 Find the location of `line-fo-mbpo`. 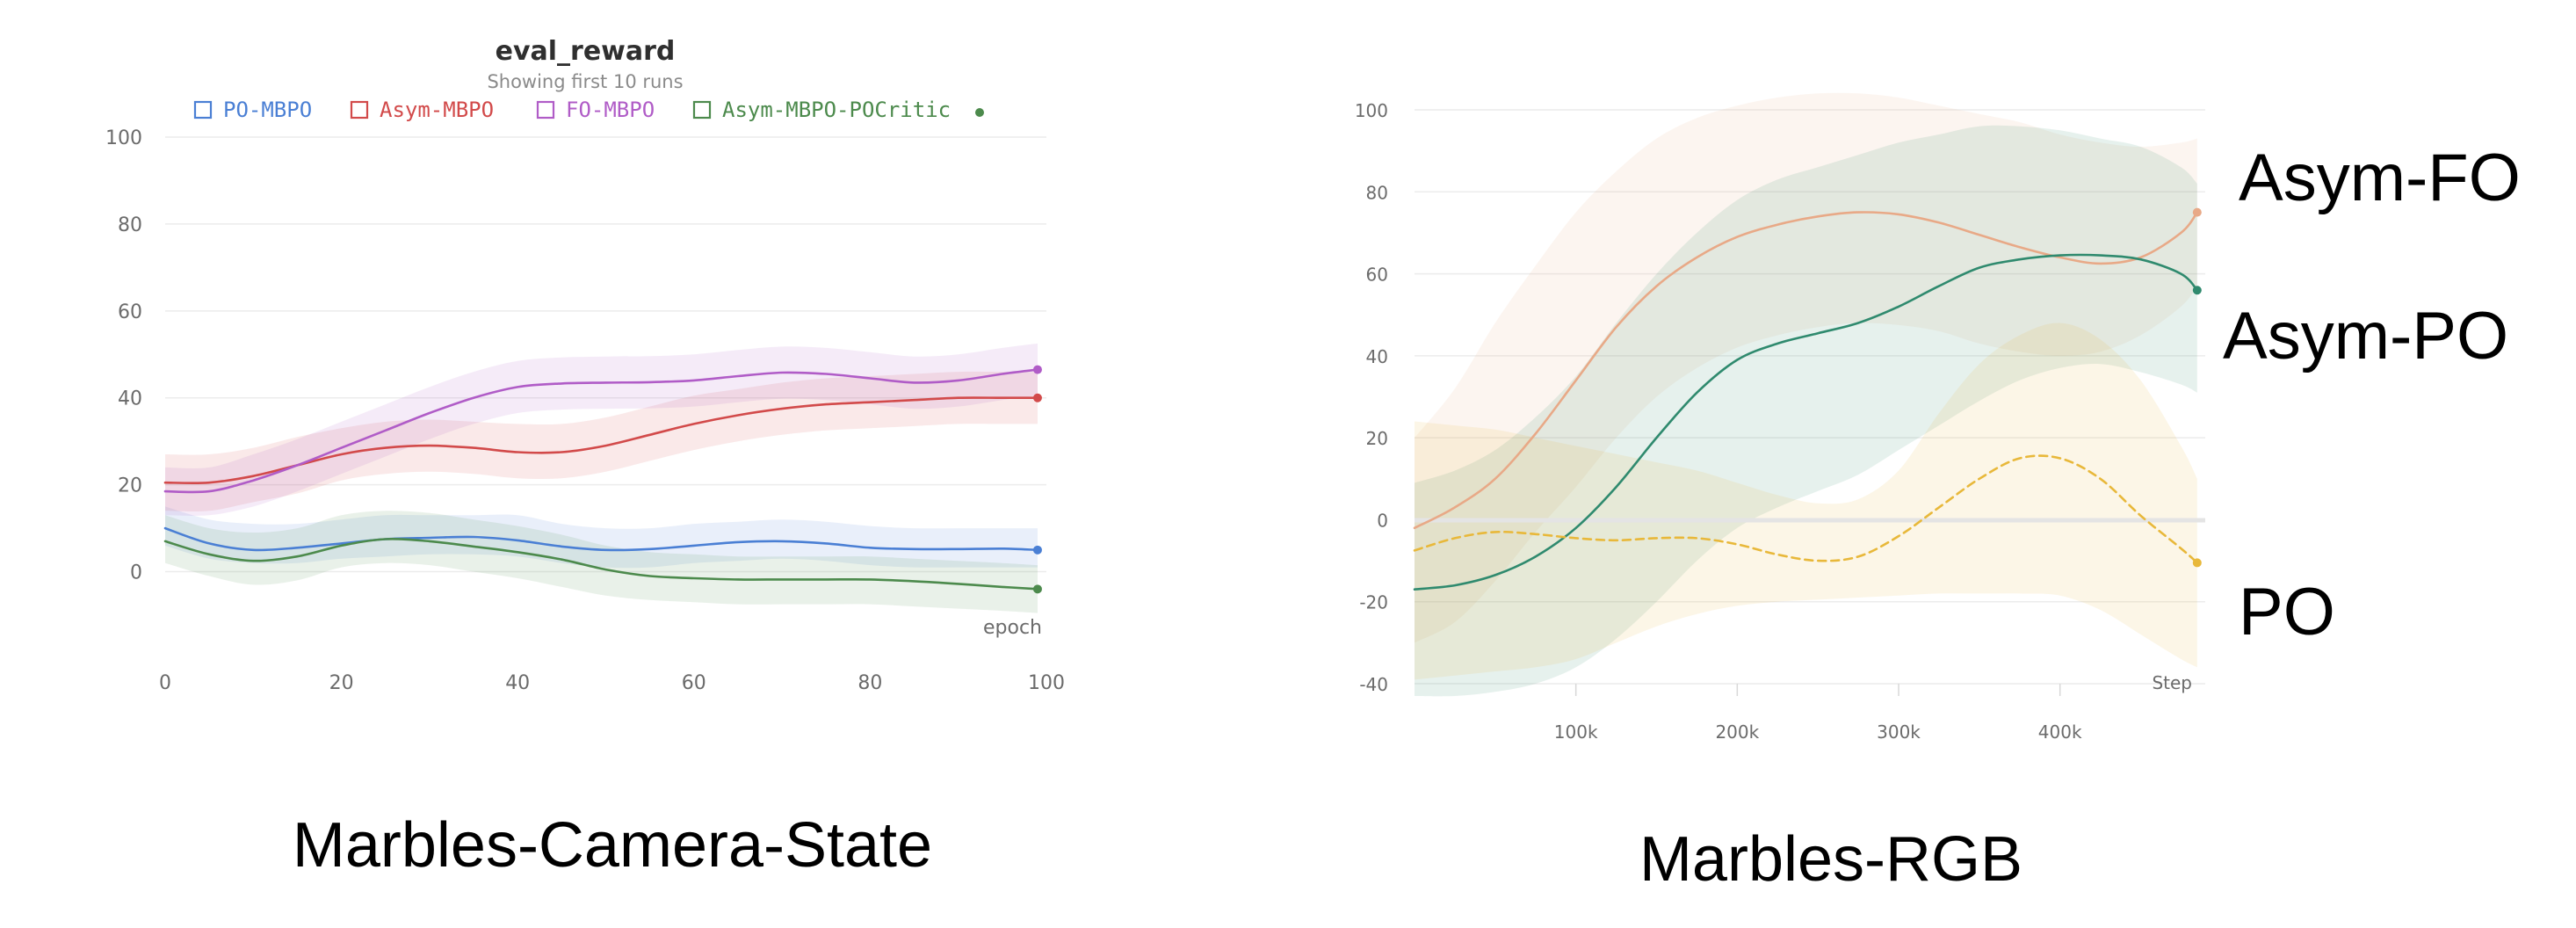

line-fo-mbpo is located at coordinates (601, 431).